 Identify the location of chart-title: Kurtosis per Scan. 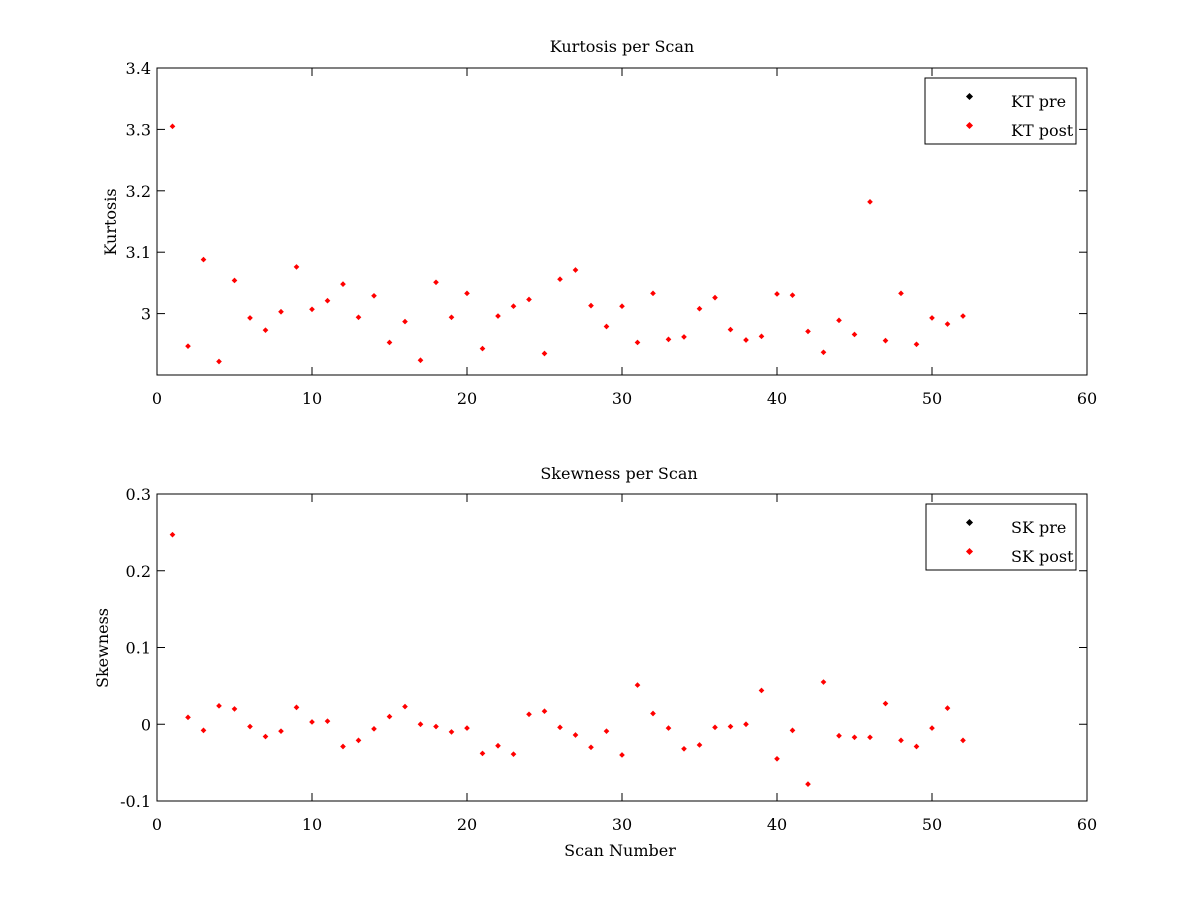
(622, 46).